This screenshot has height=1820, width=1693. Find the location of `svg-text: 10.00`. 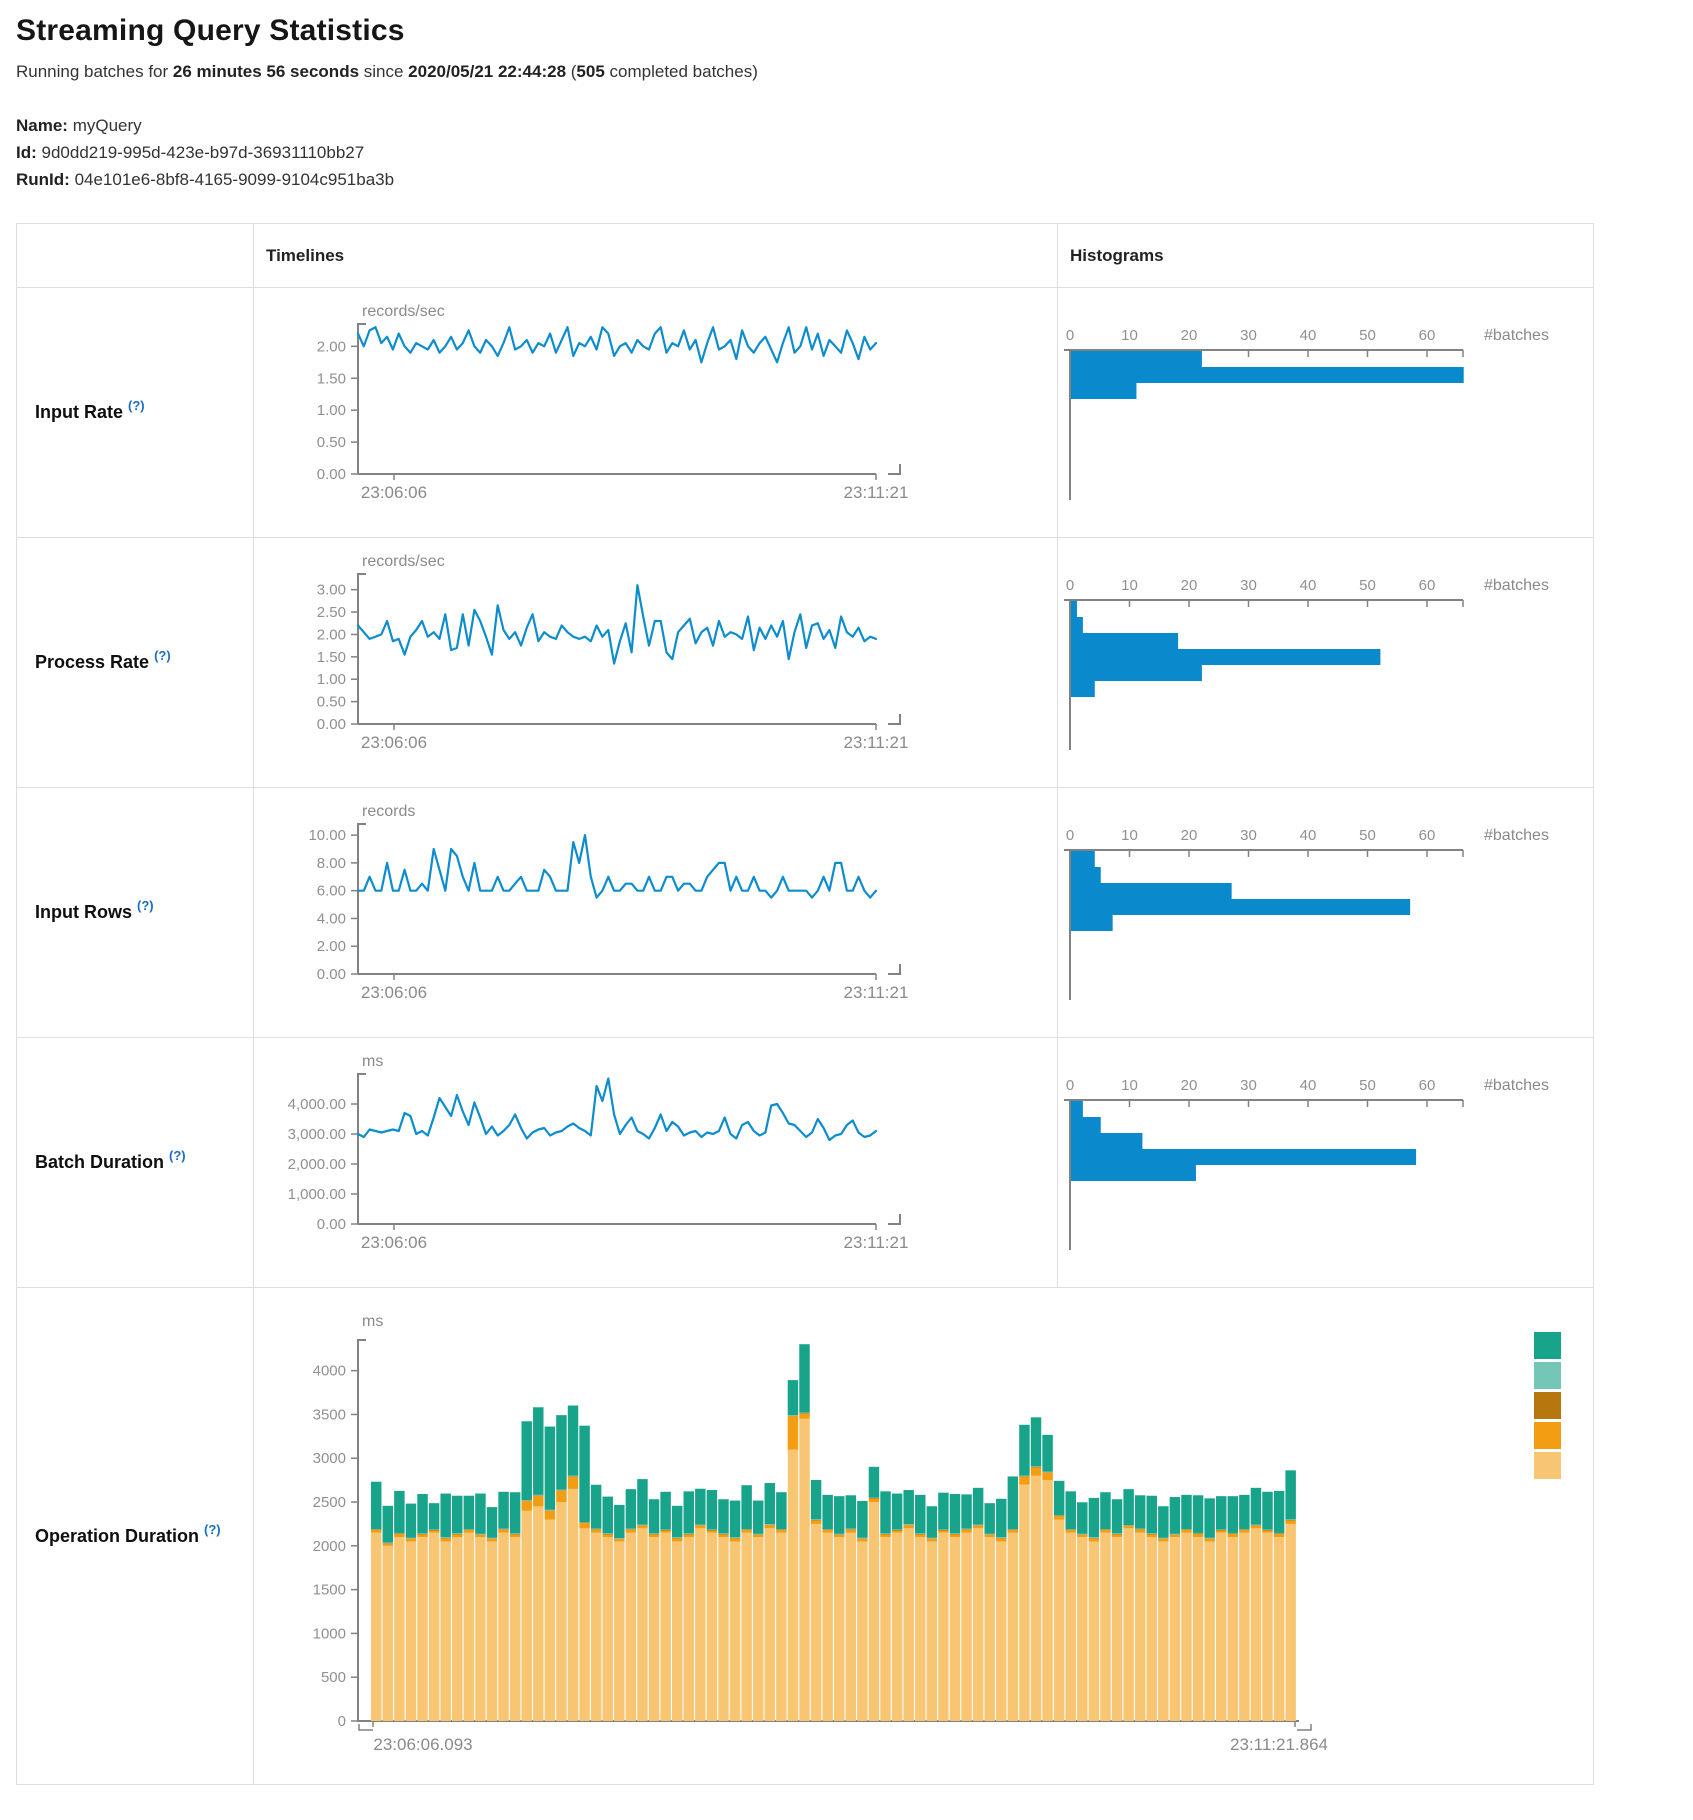

svg-text: 10.00 is located at coordinates (327, 835).